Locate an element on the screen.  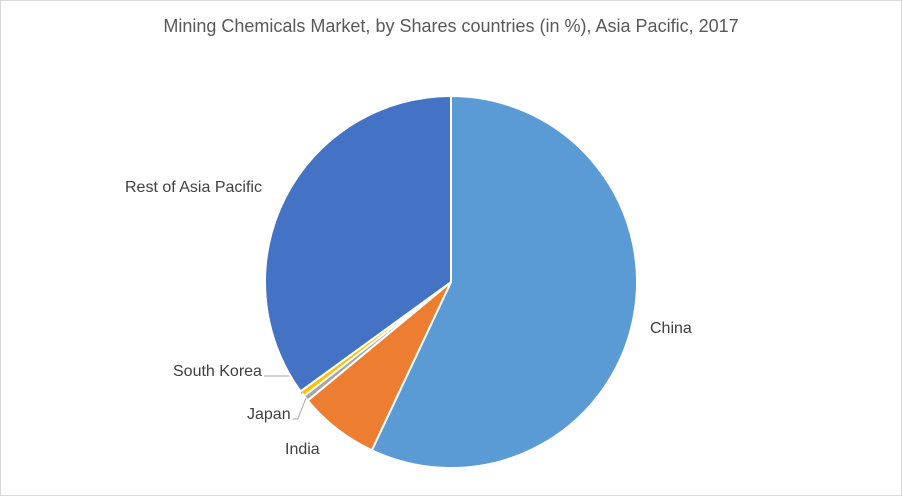
slice-label: South Korea is located at coordinates (217, 371).